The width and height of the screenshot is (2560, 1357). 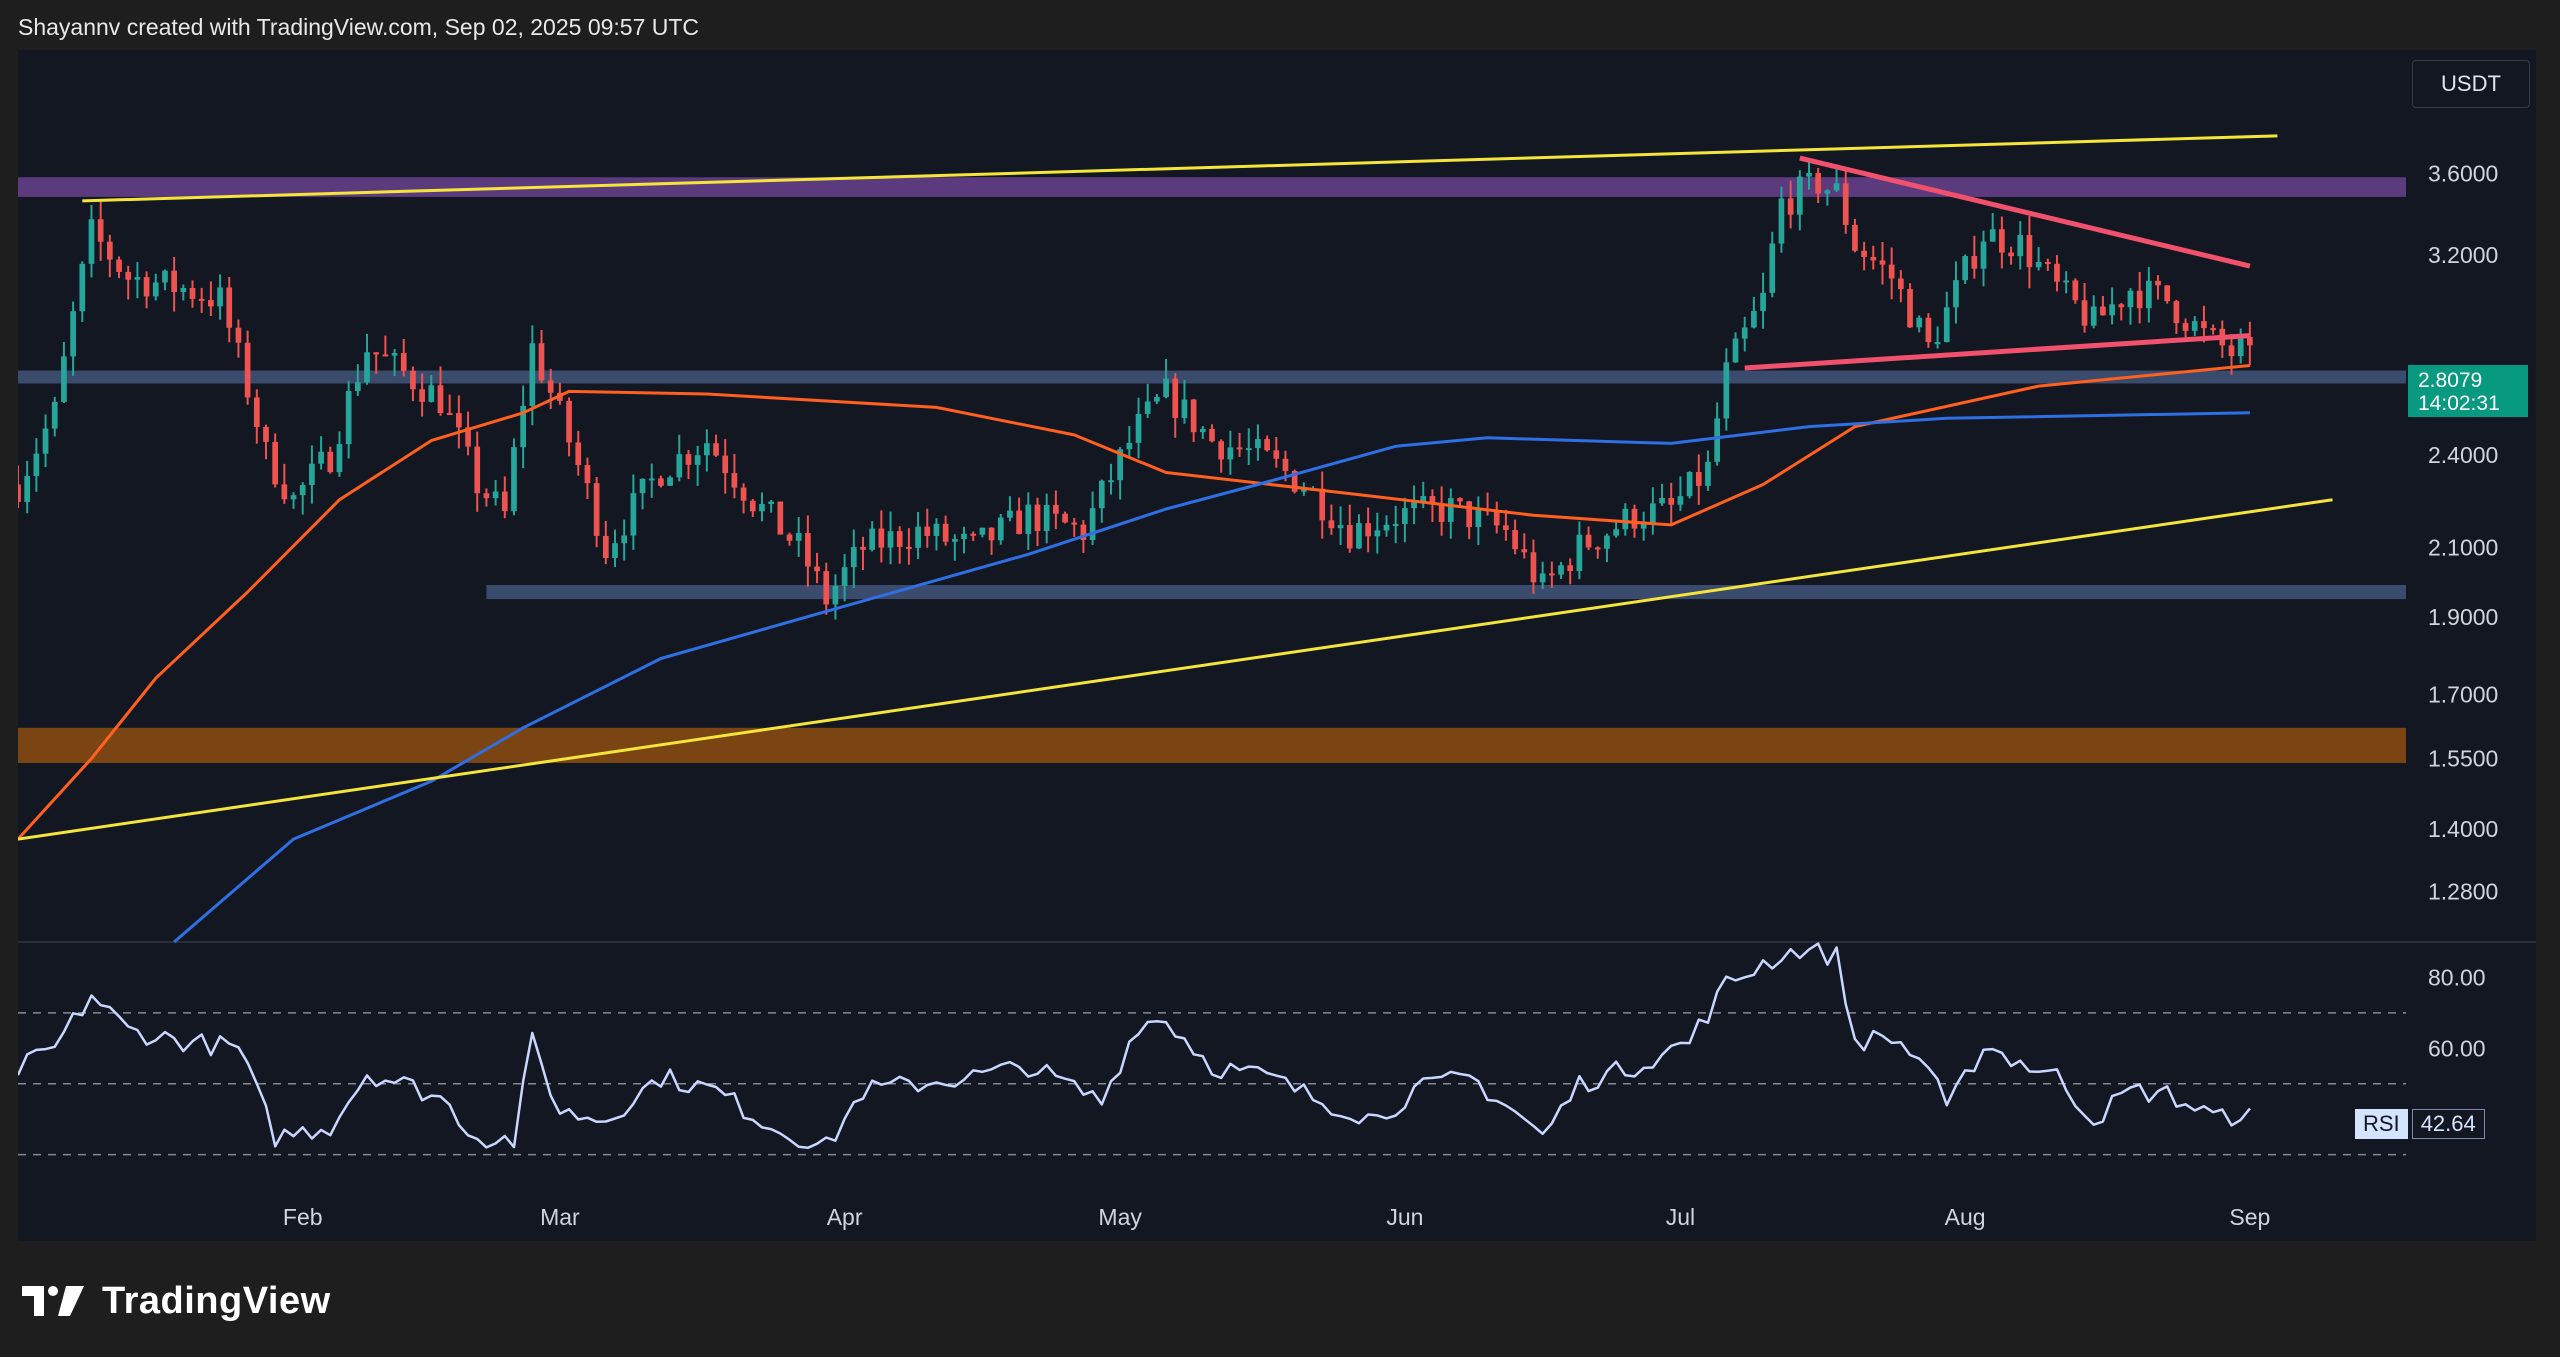 I want to click on time-axis: Feb Mar Apr May Jun Jul Aug Sep, so click(x=1276, y=1217).